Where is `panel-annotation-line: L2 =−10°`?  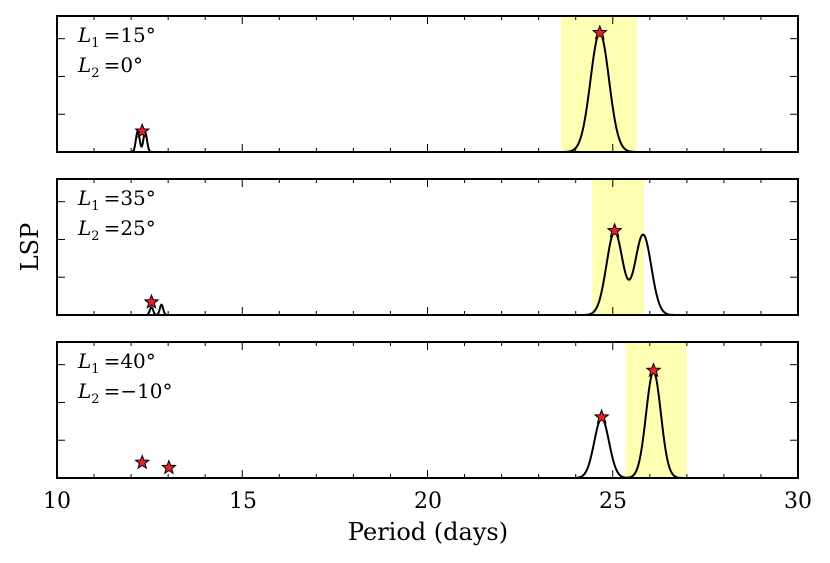
panel-annotation-line: L2 =−10° is located at coordinates (125, 393).